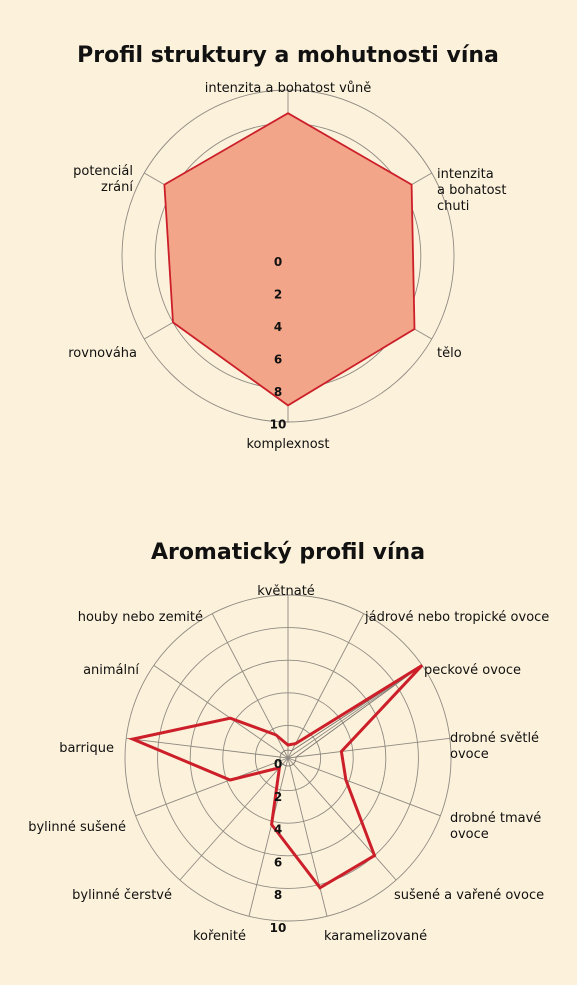  Describe the element at coordinates (103, 179) in the screenshot. I see `chart1-category-label: potenciál zrání` at that location.